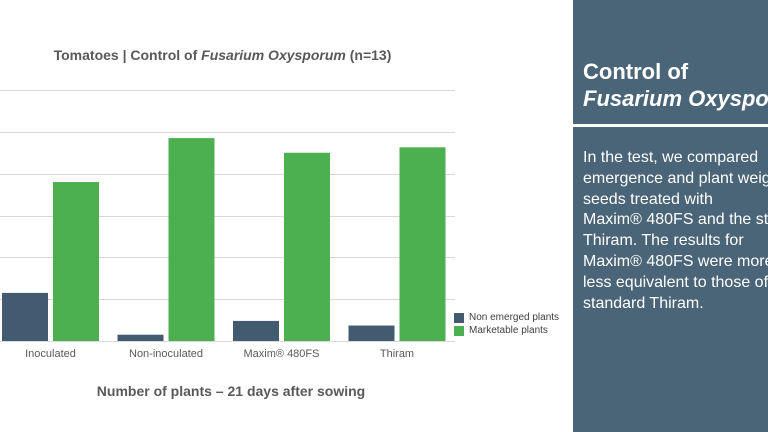 The width and height of the screenshot is (768, 432). I want to click on panel-body-line: Maxim® 480FS and the standard, so click(675, 220).